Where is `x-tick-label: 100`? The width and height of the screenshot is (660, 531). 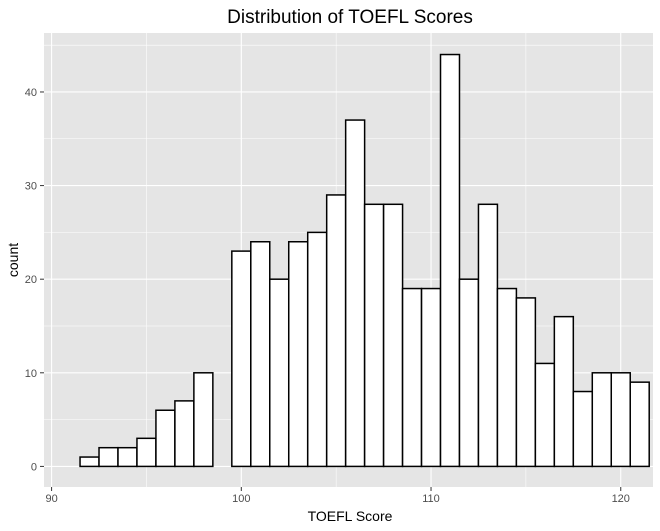
x-tick-label: 100 is located at coordinates (241, 499).